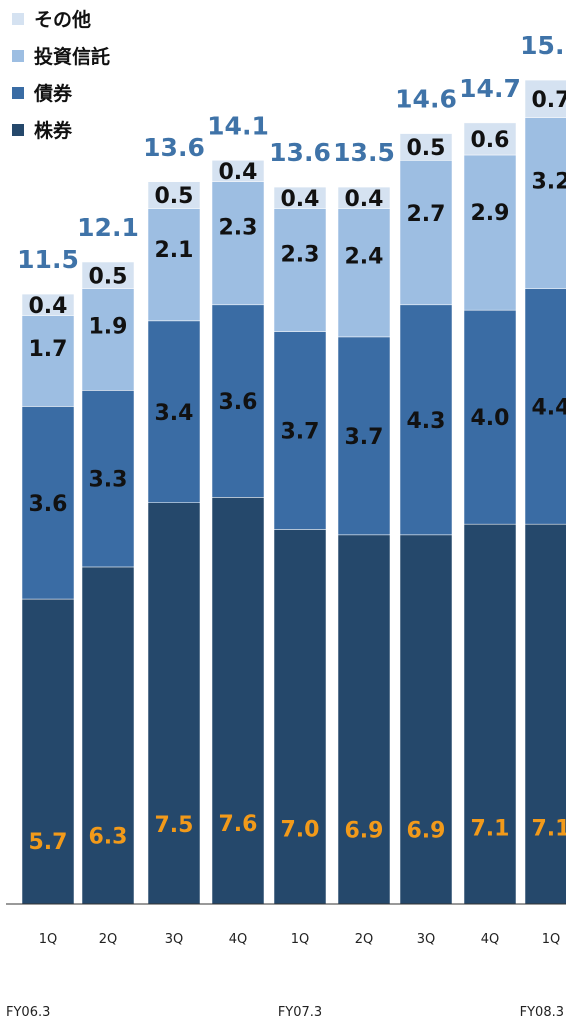 The width and height of the screenshot is (566, 1032). What do you see at coordinates (238, 228) in the screenshot?
I see `segment-label-2-3: 2.3` at bounding box center [238, 228].